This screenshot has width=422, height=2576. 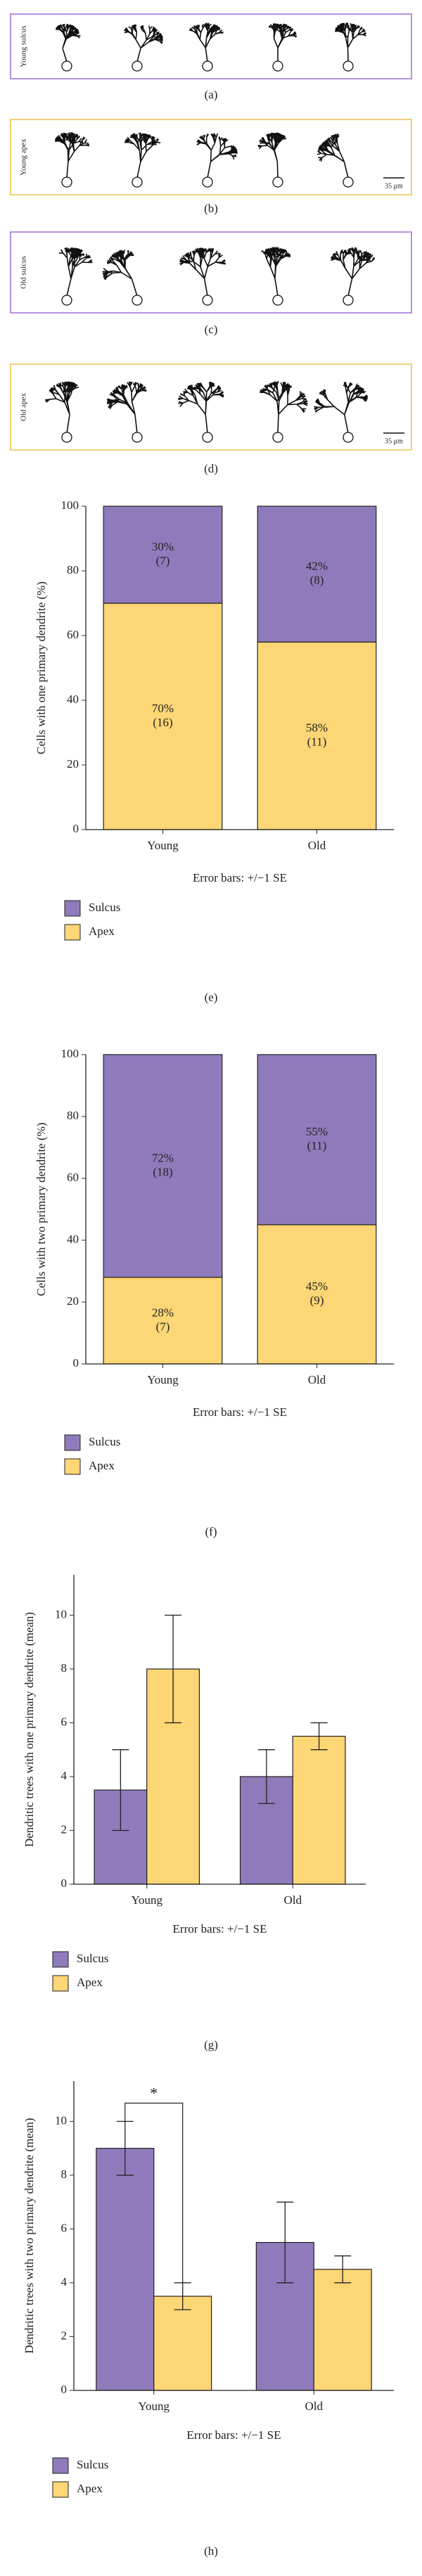 What do you see at coordinates (211, 329) in the screenshot?
I see `panel-caption: (c)` at bounding box center [211, 329].